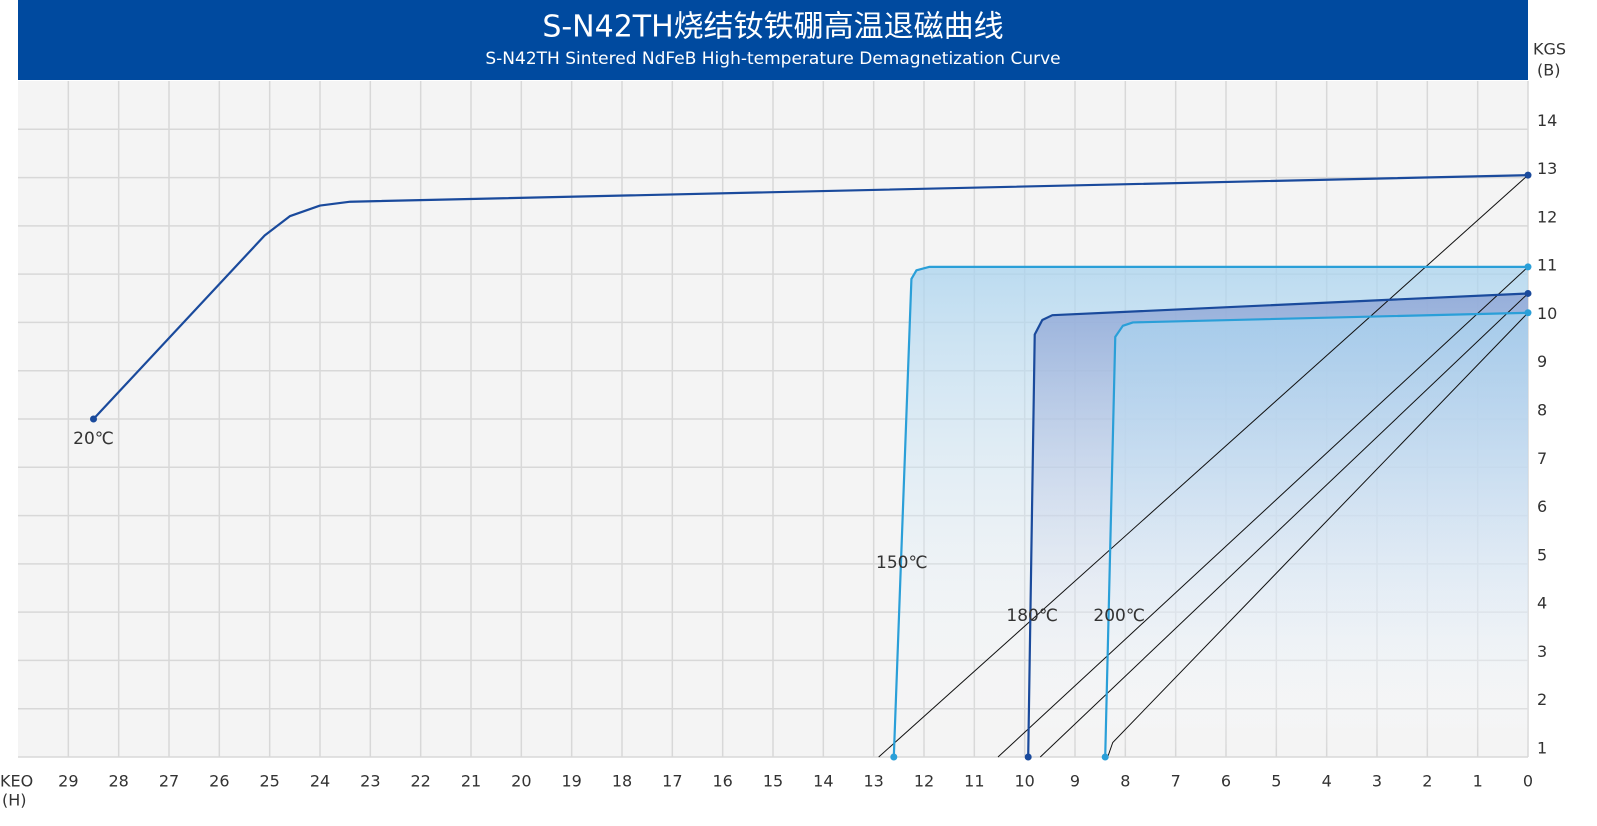 The height and width of the screenshot is (826, 1597). I want to click on x-tick-label: 10, so click(1024, 781).